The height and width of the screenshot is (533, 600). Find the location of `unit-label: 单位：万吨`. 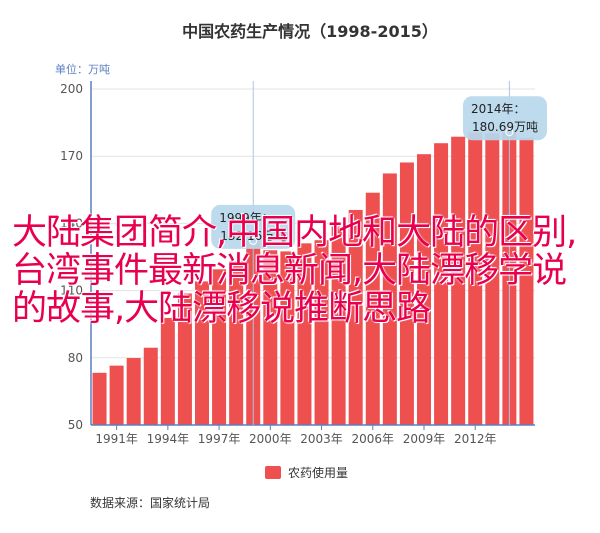

unit-label: 单位：万吨 is located at coordinates (82, 69).